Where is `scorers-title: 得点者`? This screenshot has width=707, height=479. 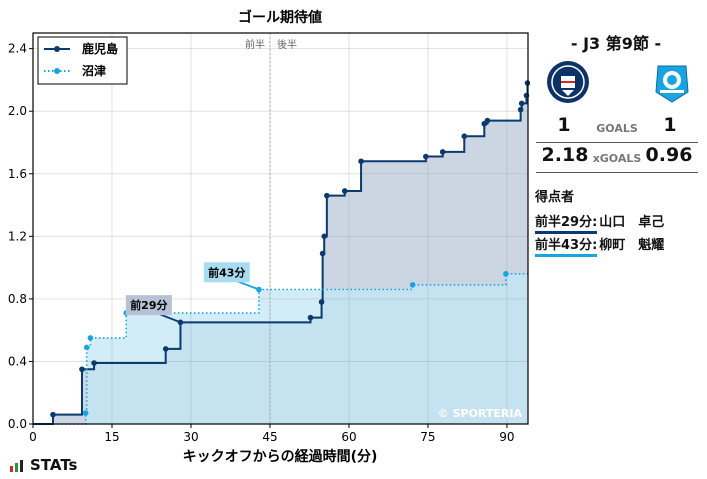 scorers-title: 得点者 is located at coordinates (555, 197).